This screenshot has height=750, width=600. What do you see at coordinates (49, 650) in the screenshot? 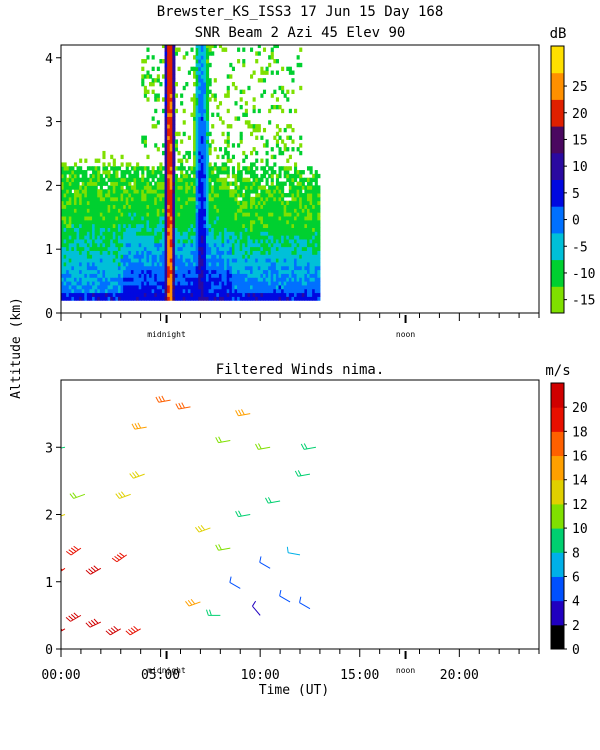
I see `y-tick-label: 0` at bounding box center [49, 650].